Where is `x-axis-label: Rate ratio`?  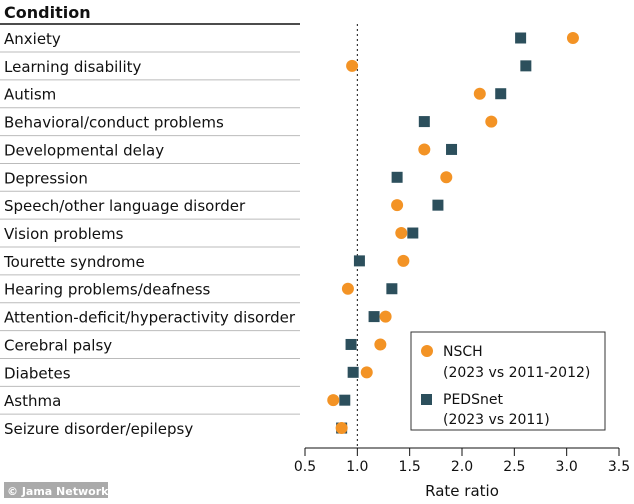 x-axis-label: Rate ratio is located at coordinates (462, 491).